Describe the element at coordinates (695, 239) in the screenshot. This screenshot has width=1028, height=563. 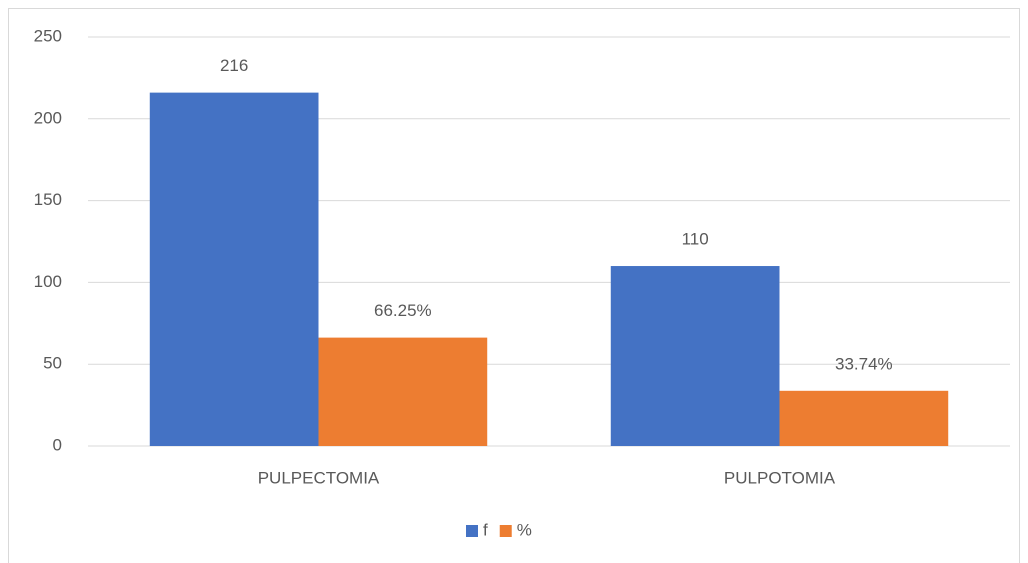
I see `data-label: 110` at that location.